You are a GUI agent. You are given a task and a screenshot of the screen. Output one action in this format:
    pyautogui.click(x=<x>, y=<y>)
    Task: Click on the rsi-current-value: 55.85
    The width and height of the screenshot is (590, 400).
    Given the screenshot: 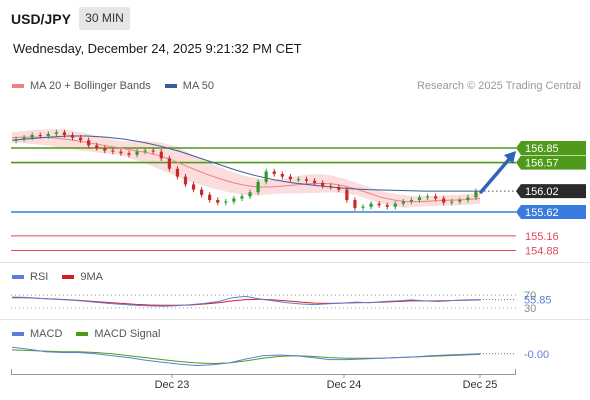 What is the action you would take?
    pyautogui.click(x=538, y=301)
    